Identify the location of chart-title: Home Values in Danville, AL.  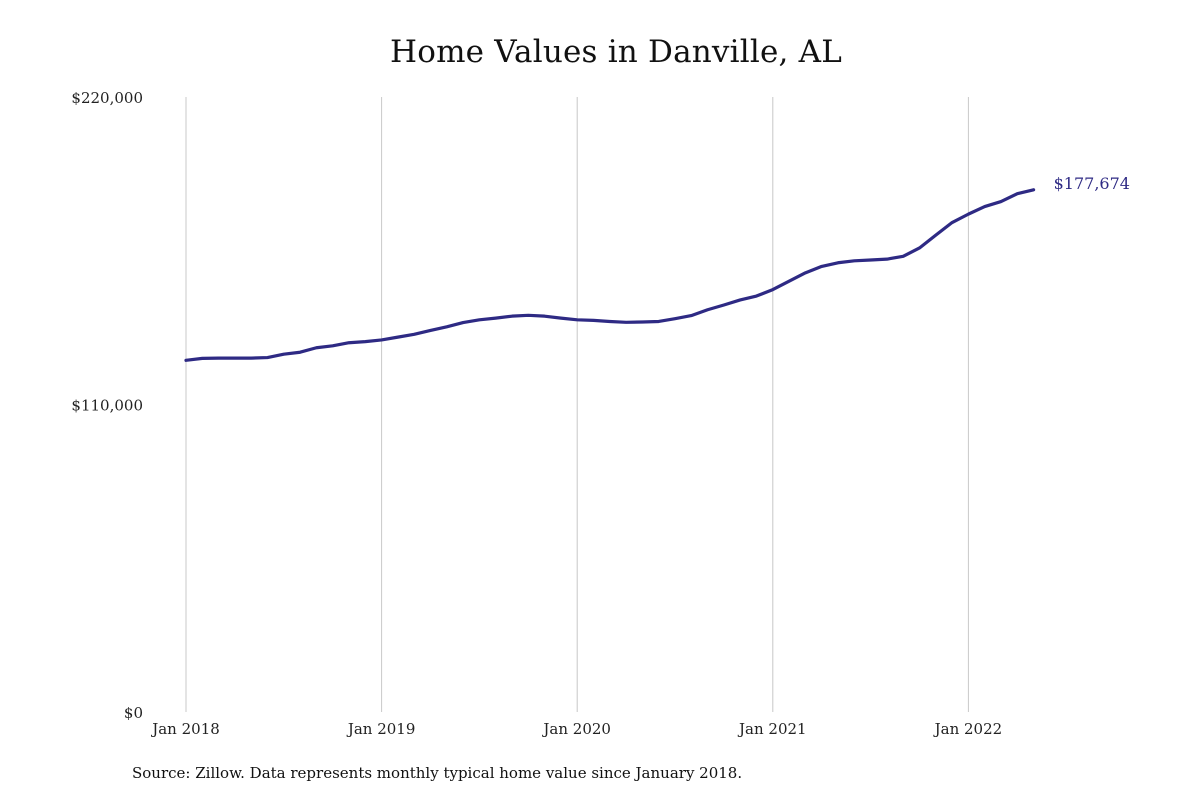
(616, 52).